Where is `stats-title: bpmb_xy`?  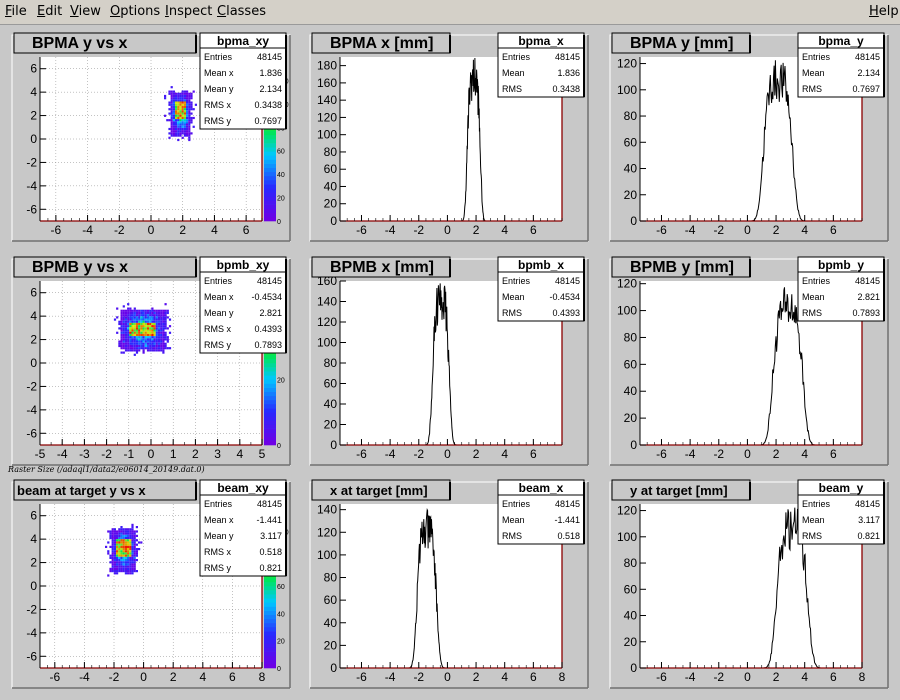
stats-title: bpmb_xy is located at coordinates (243, 265).